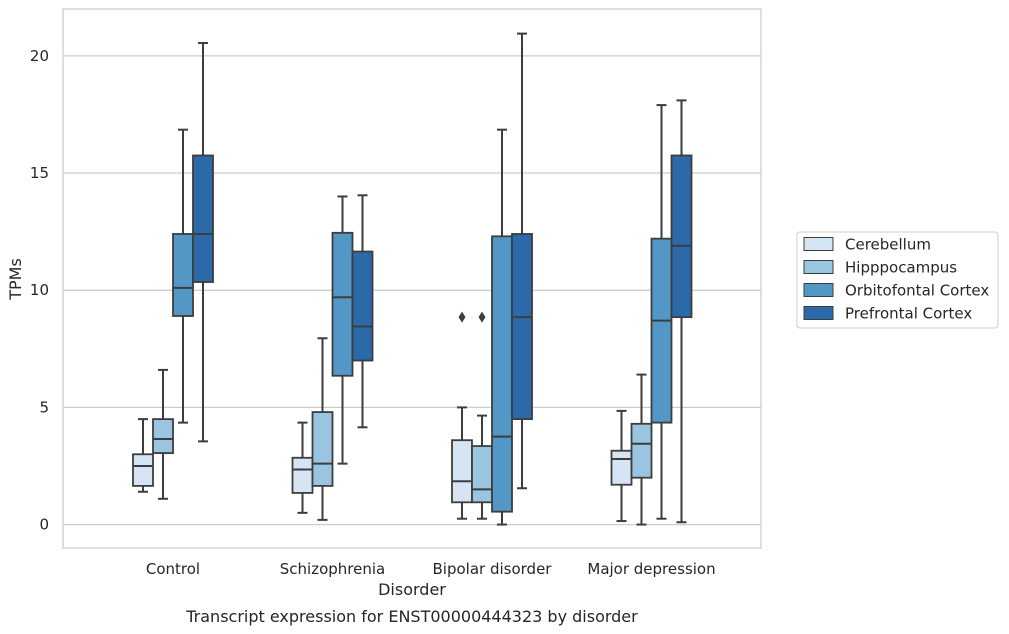 Image resolution: width=1009 pixels, height=634 pixels. I want to click on legend-item: Orbitofontal Cortex, so click(896, 291).